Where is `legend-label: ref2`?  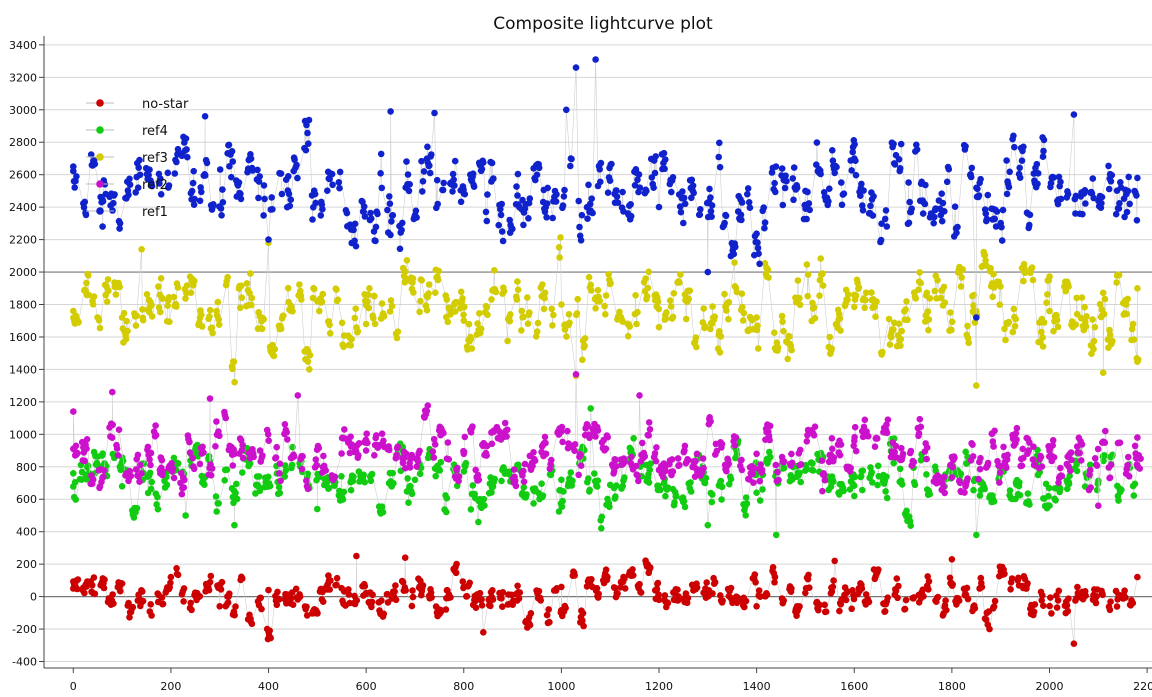
legend-label: ref2 is located at coordinates (155, 185).